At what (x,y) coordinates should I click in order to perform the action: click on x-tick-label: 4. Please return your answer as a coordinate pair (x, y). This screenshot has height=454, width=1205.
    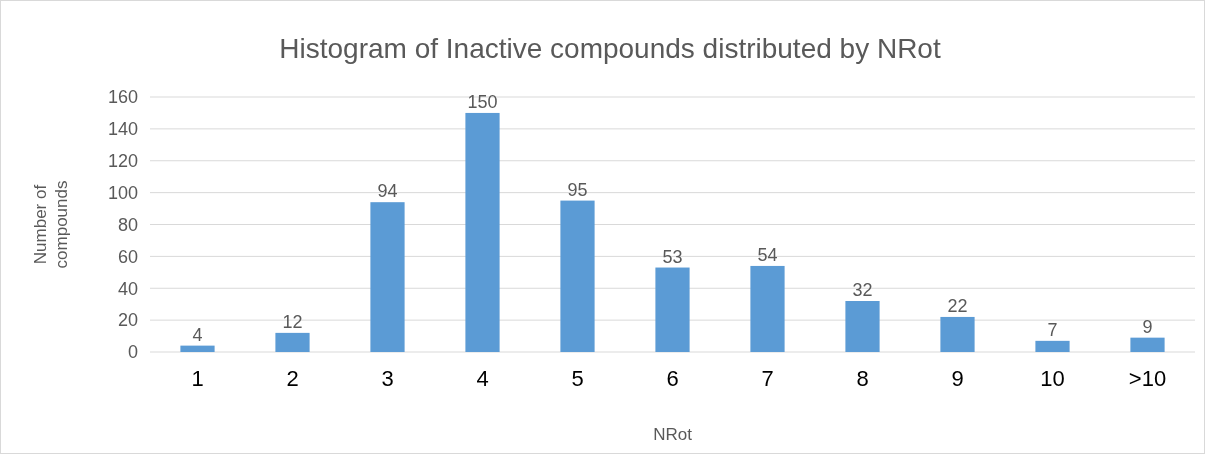
    Looking at the image, I should click on (482, 378).